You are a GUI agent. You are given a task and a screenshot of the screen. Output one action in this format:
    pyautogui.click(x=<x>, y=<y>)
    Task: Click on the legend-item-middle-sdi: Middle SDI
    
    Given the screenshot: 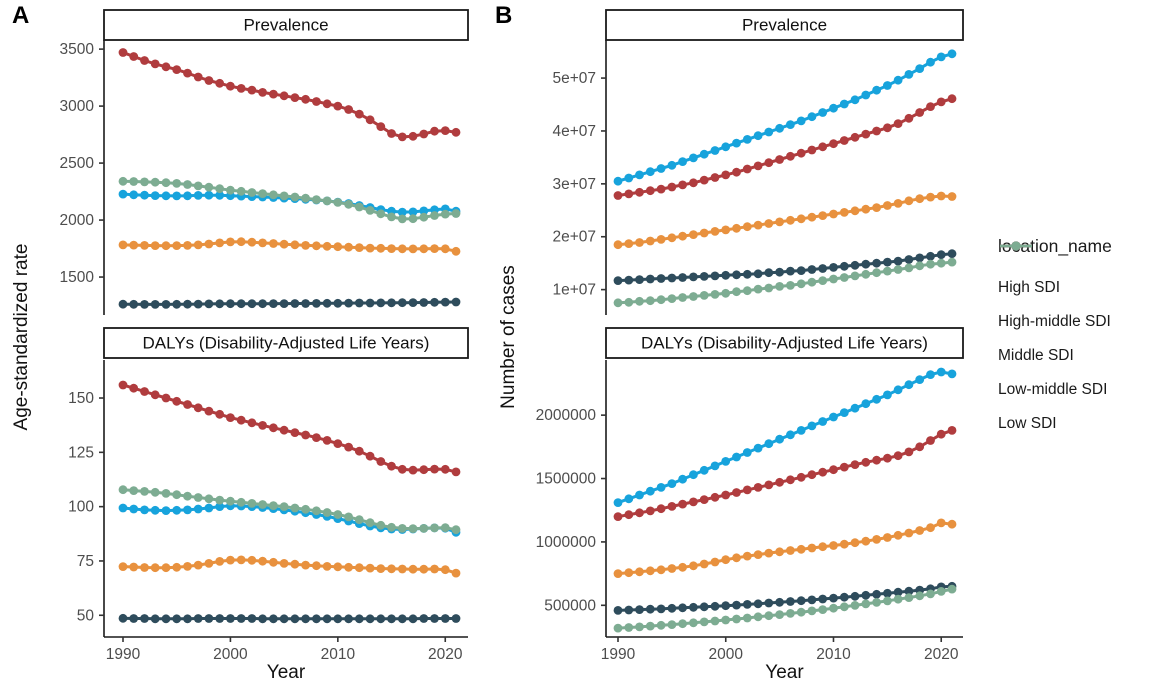 What is the action you would take?
    pyautogui.click(x=1084, y=307)
    